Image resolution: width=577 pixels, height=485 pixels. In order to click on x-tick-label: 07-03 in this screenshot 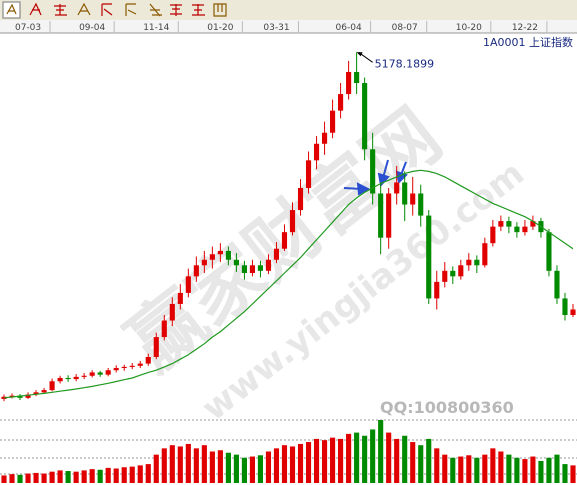, I will do `click(28, 28)`.